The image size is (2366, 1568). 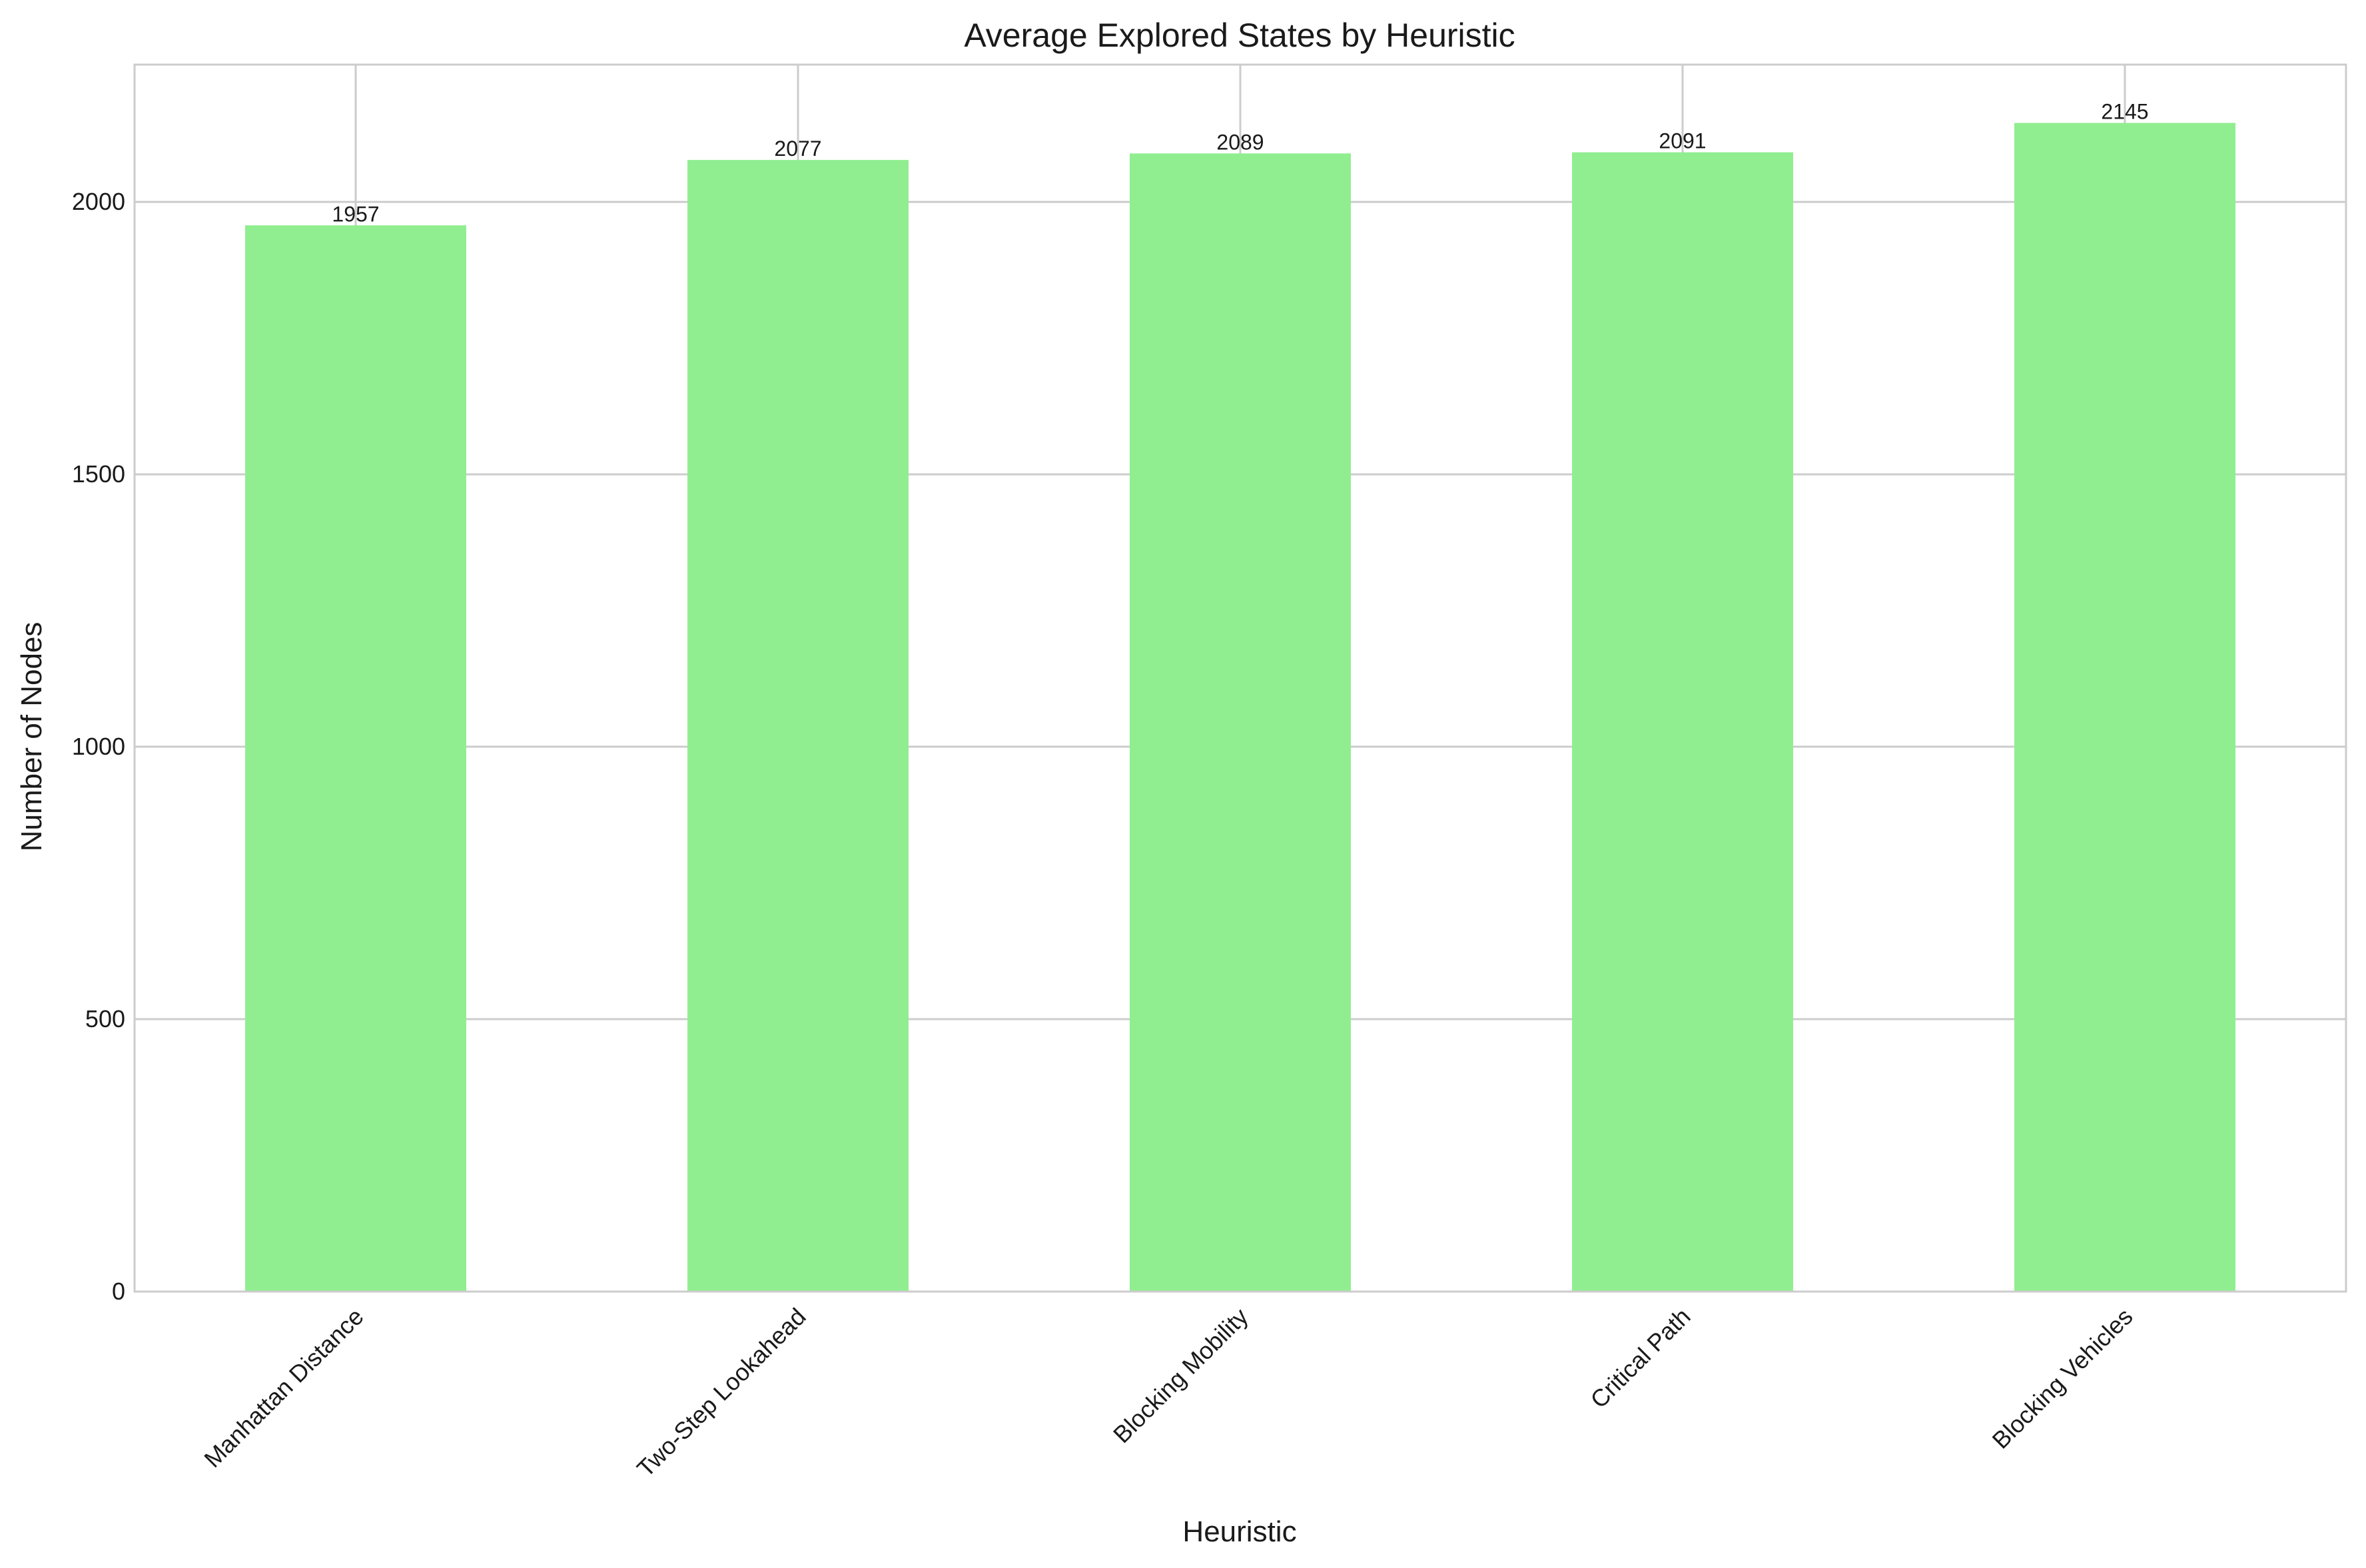 What do you see at coordinates (1683, 141) in the screenshot?
I see `bar-value-label: 2091` at bounding box center [1683, 141].